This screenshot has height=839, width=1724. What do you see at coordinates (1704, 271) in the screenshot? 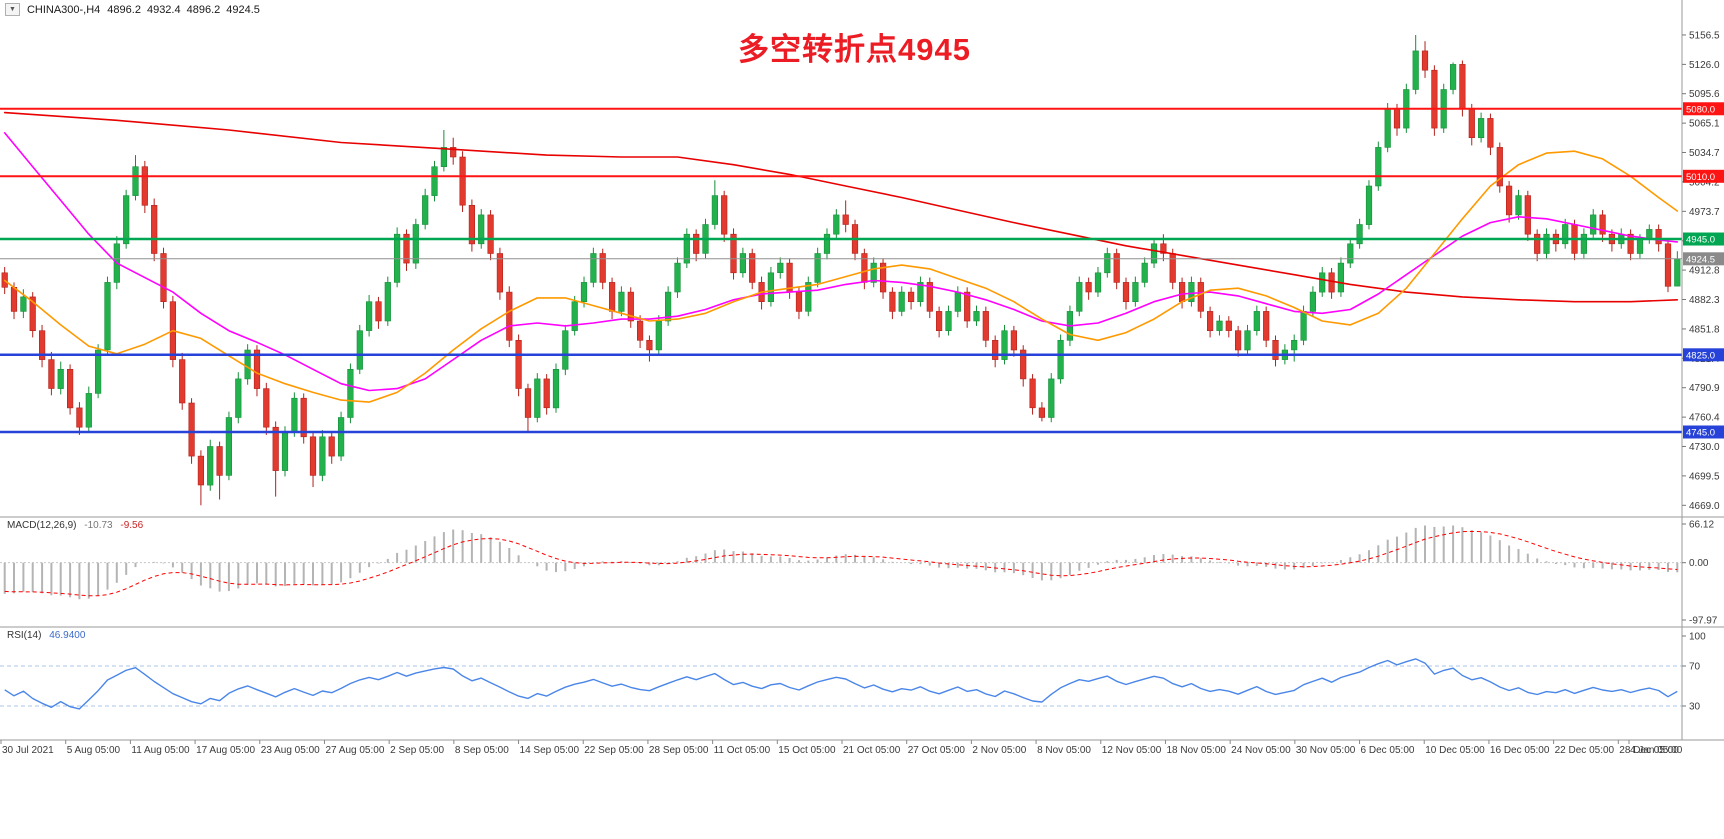
I see `price-tick-label: 4912.8` at bounding box center [1704, 271].